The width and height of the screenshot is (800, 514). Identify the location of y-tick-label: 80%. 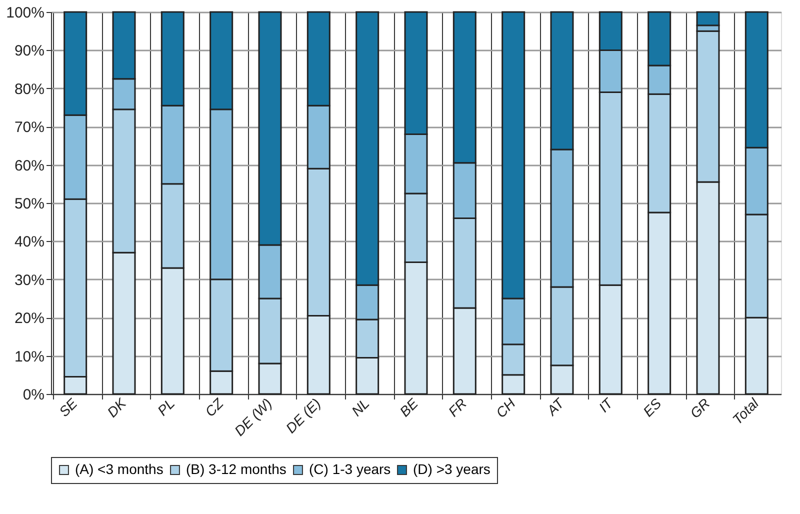
(29, 89).